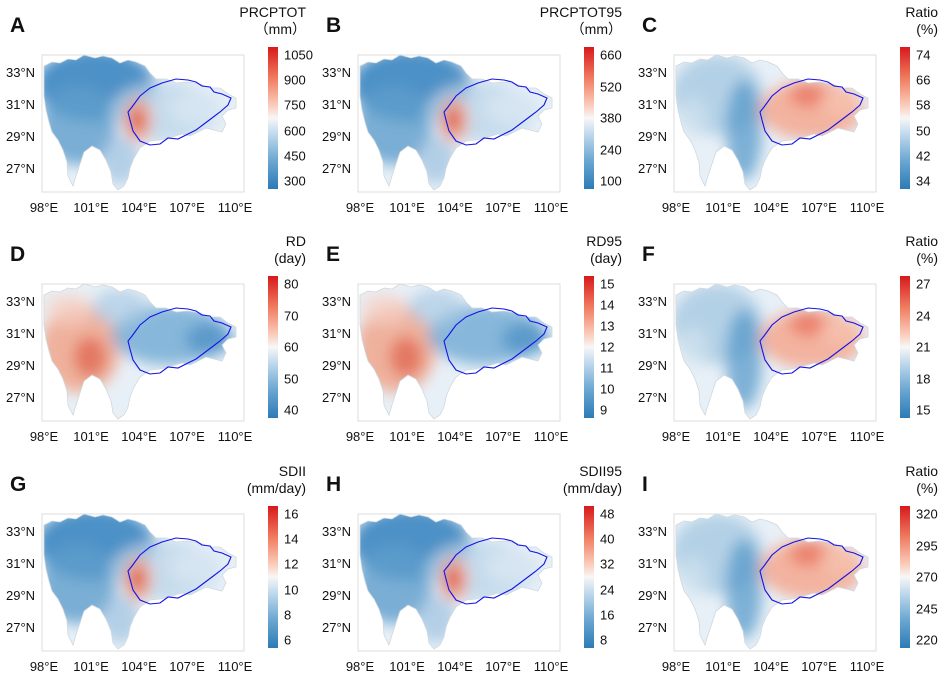 Image resolution: width=948 pixels, height=689 pixels. Describe the element at coordinates (923, 80) in the screenshot. I see `colorbar-tick-label: 66` at that location.